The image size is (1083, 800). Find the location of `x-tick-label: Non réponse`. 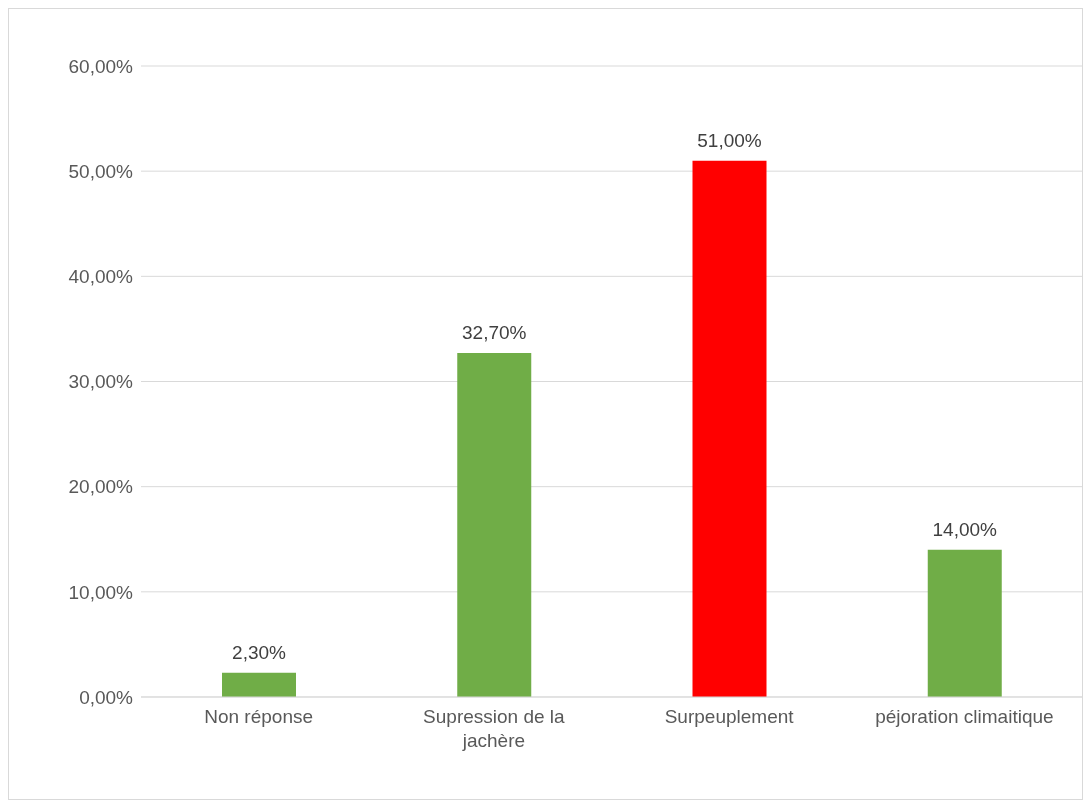

x-tick-label: Non réponse is located at coordinates (259, 716).